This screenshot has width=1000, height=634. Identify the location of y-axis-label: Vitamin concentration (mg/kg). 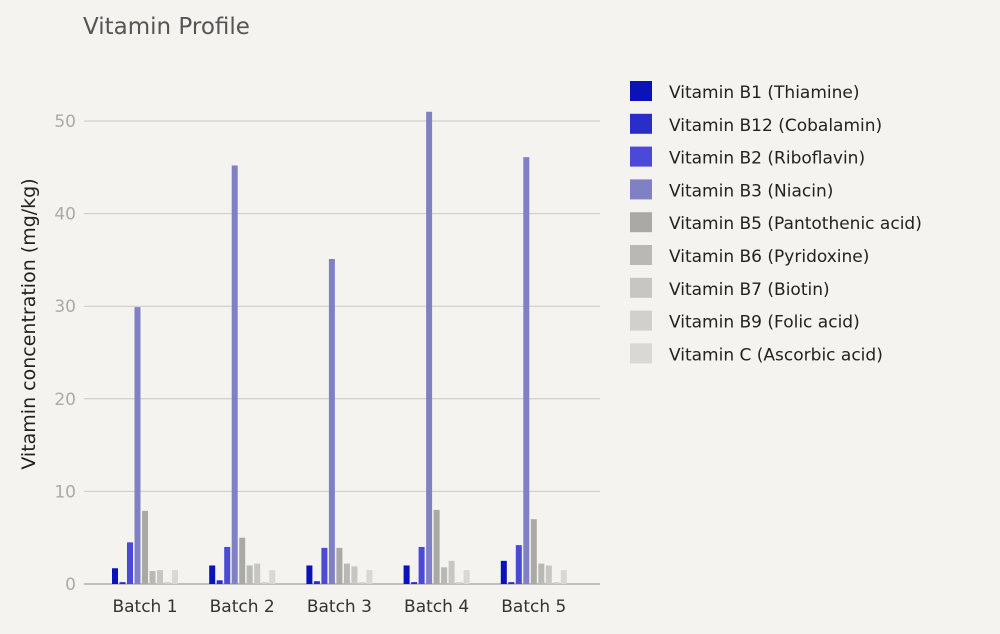
(29, 323).